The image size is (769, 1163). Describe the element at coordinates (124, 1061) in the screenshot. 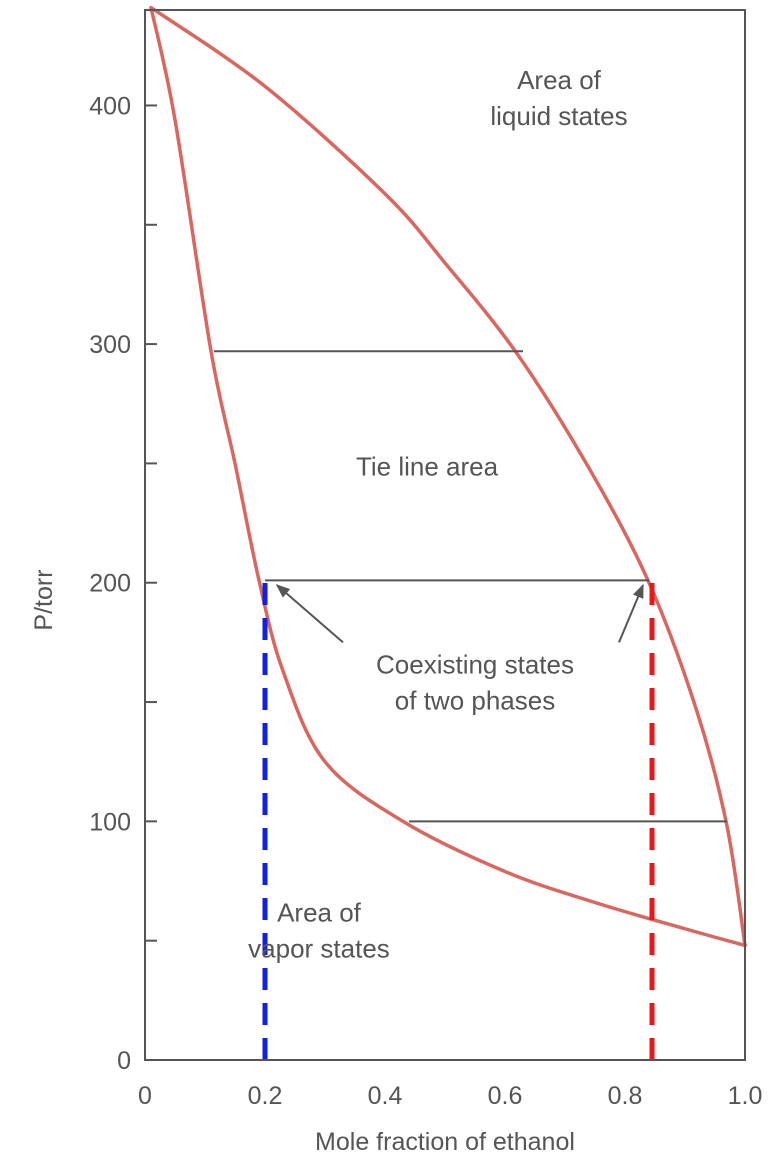

I see `y-tick-label: 0` at that location.